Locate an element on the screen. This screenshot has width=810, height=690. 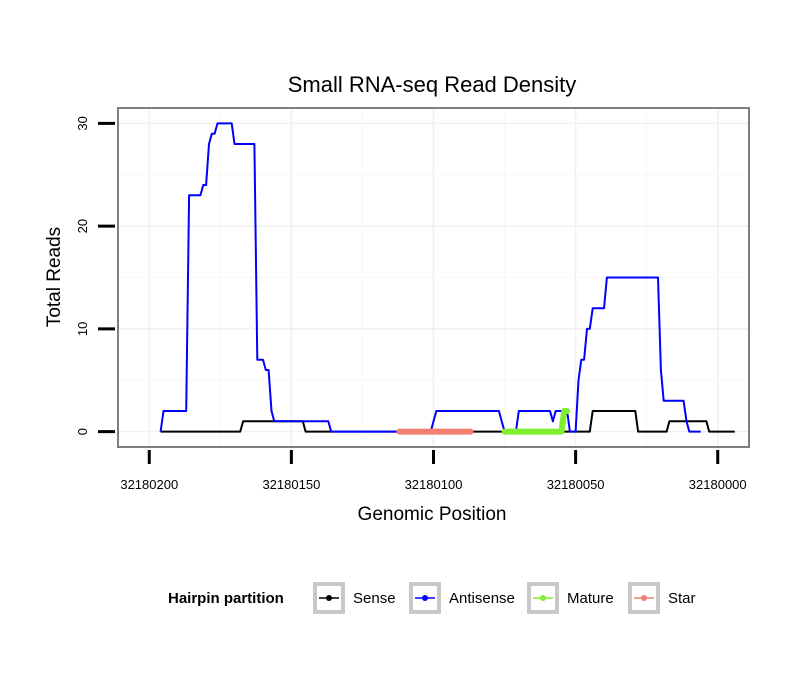
y-axis-title: Total Reads is located at coordinates (54, 277).